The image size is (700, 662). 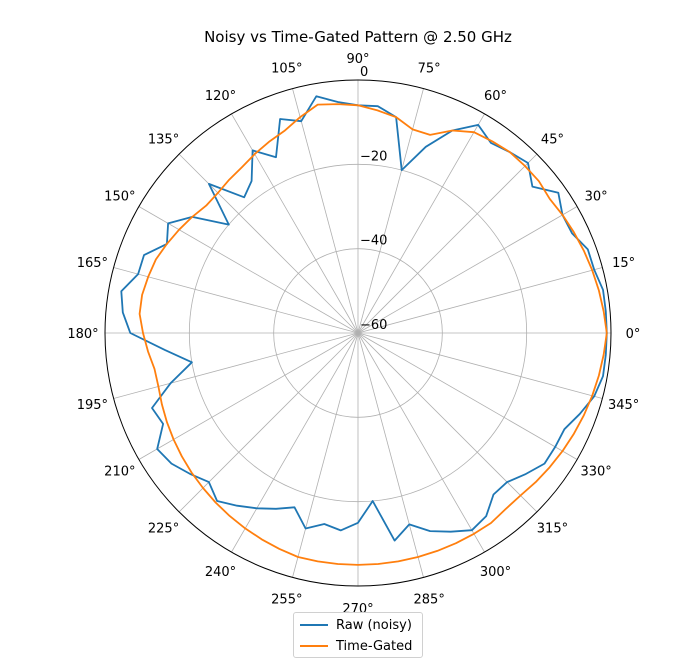 What do you see at coordinates (374, 646) in the screenshot?
I see `legend-label-gated: Time-Gated` at bounding box center [374, 646].